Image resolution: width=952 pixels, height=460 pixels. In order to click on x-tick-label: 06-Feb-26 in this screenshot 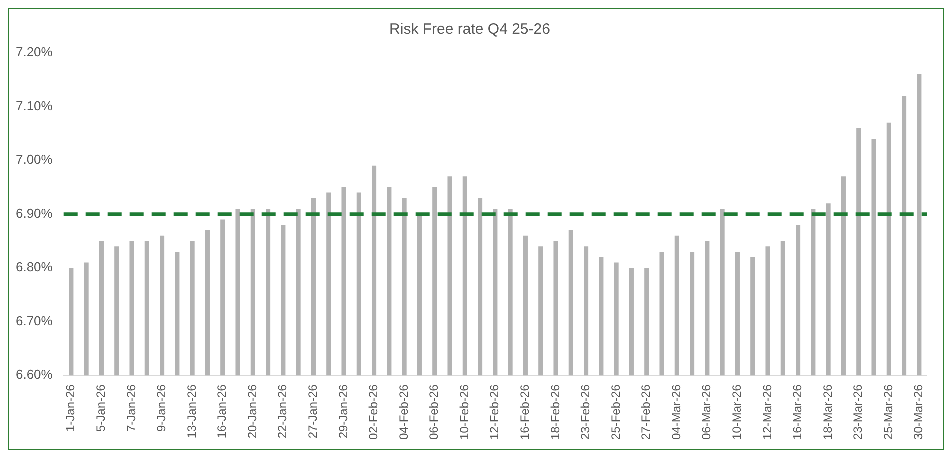, I will do `click(434, 412)`.